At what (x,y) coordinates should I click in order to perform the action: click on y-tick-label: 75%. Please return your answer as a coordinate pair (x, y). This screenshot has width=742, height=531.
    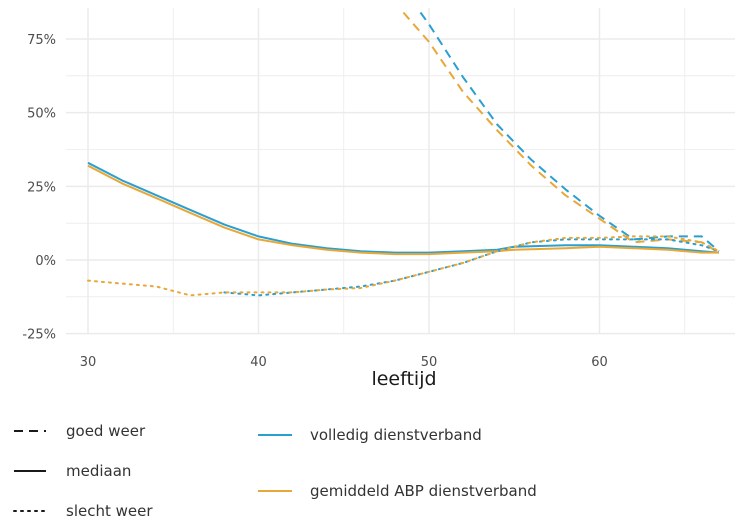
    Looking at the image, I should click on (41, 40).